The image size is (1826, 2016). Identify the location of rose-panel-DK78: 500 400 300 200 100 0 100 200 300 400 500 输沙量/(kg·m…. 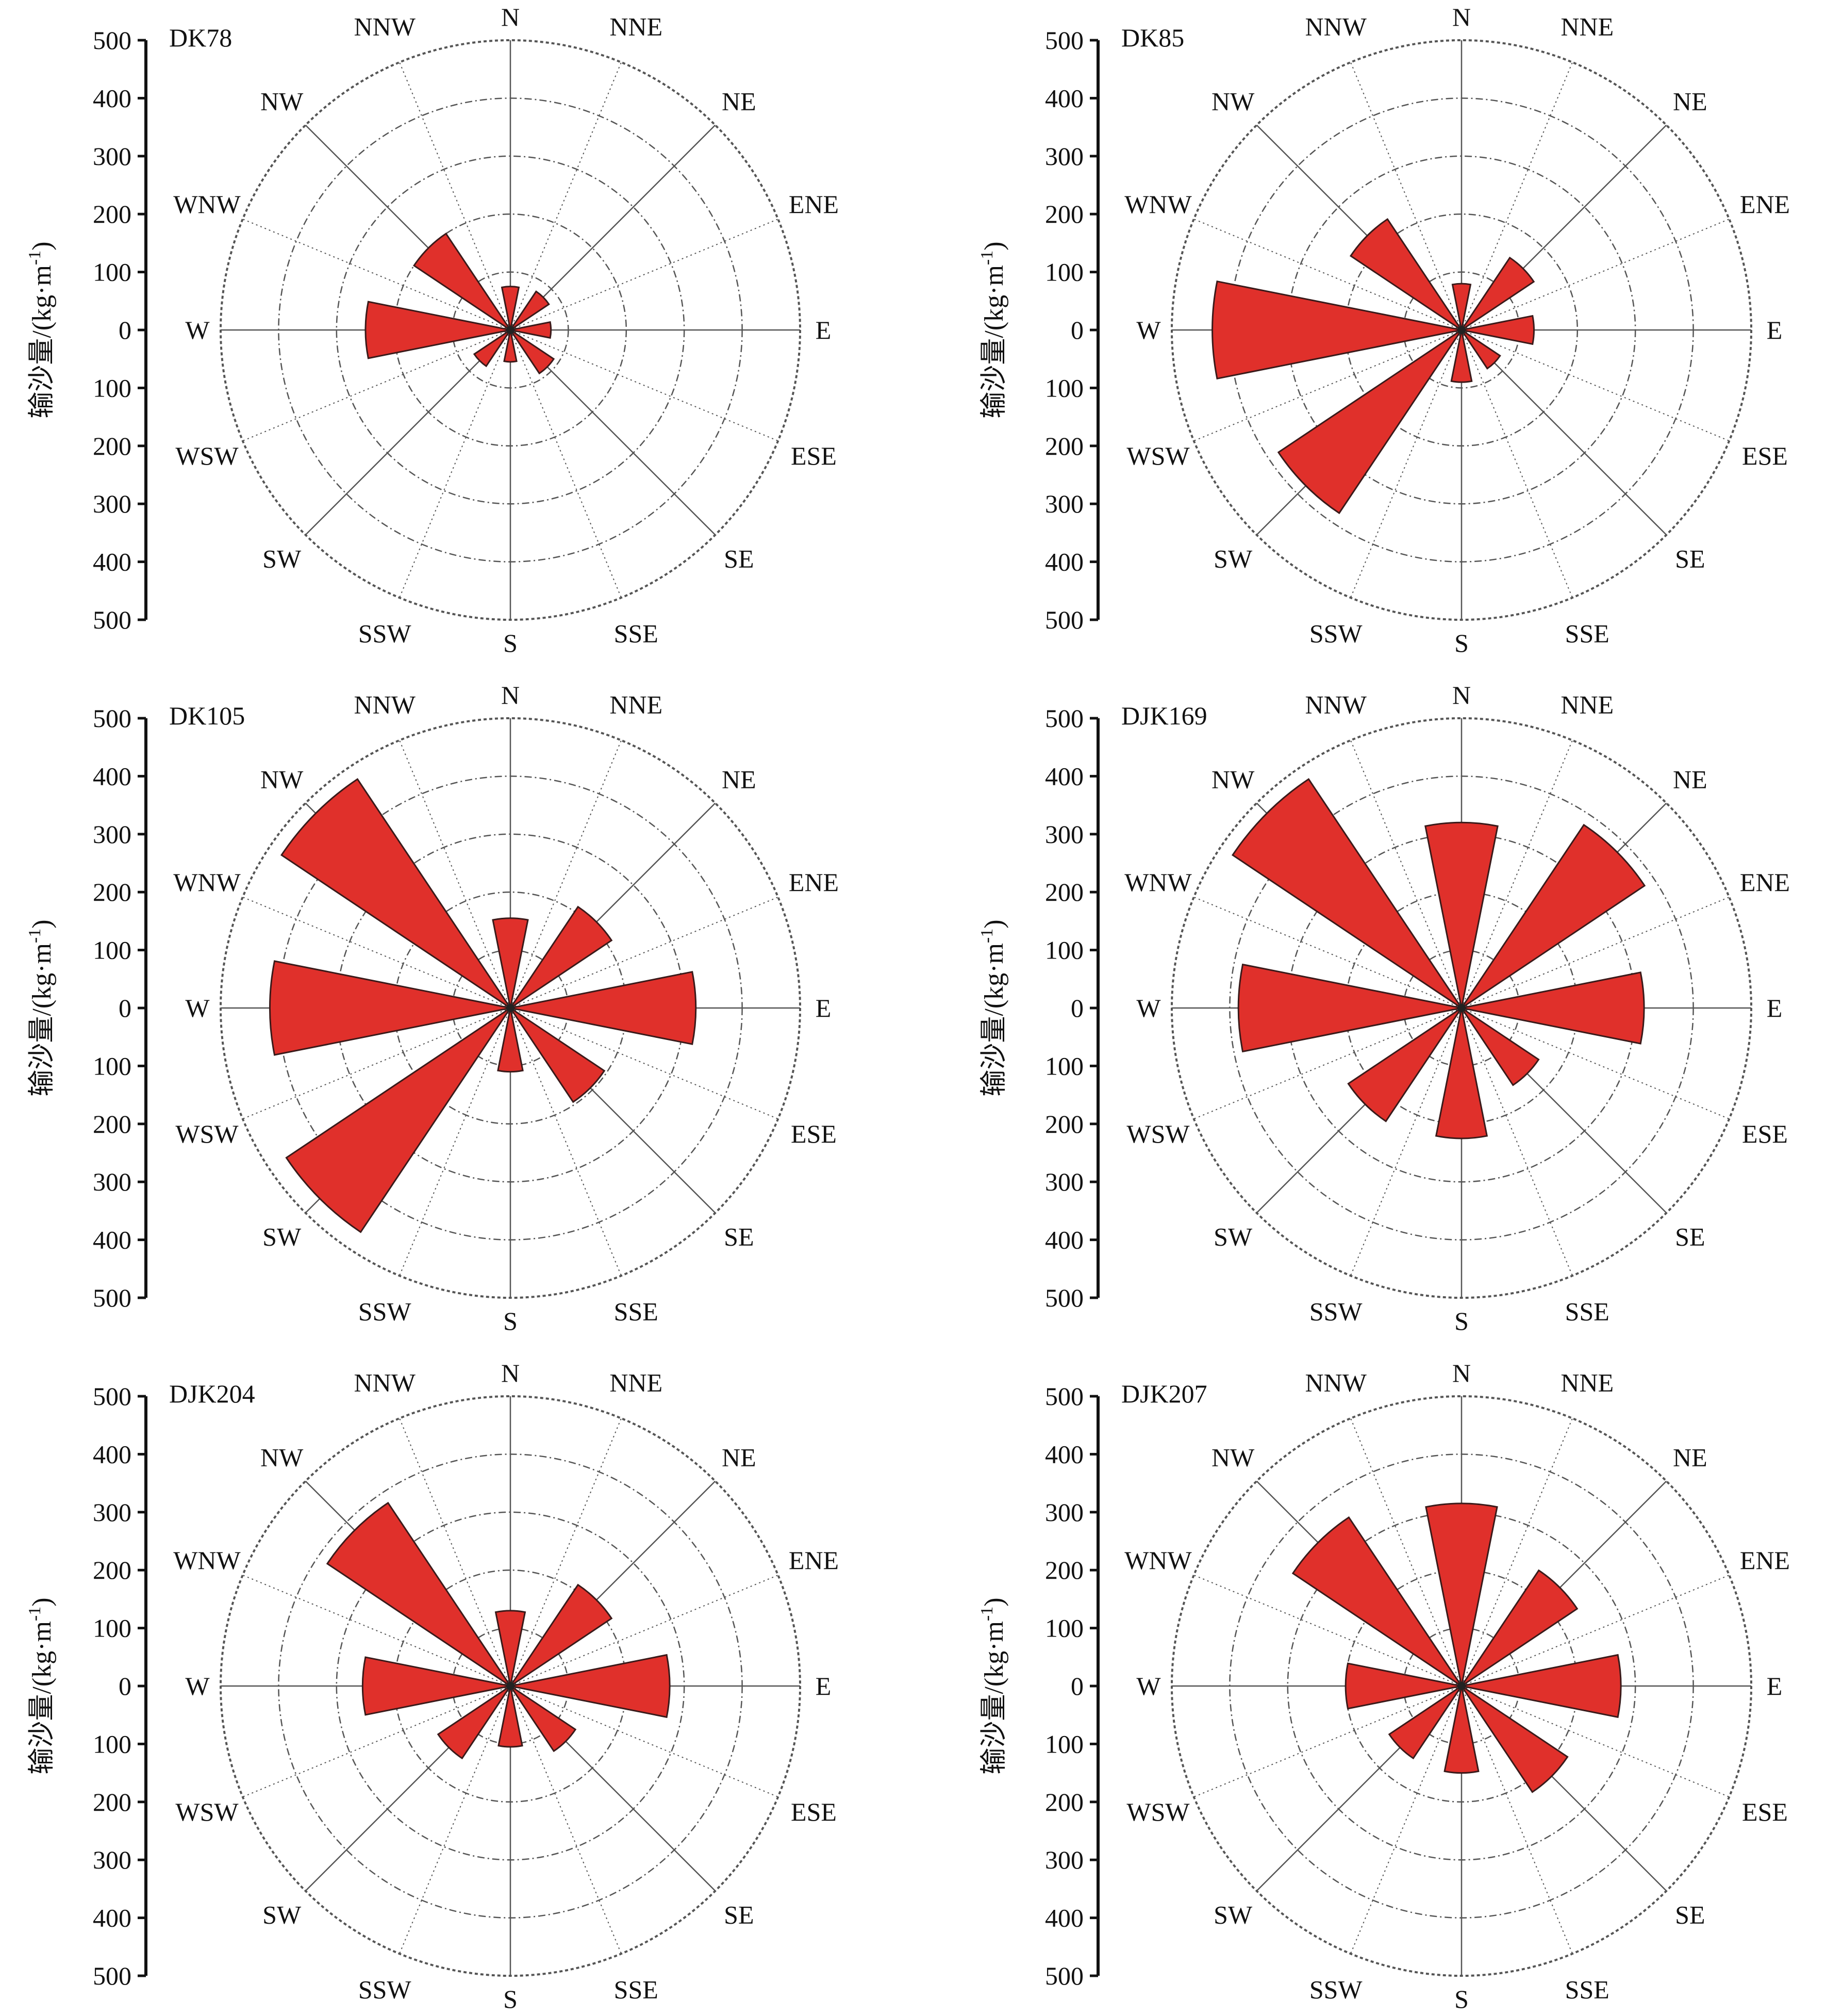
(432, 330).